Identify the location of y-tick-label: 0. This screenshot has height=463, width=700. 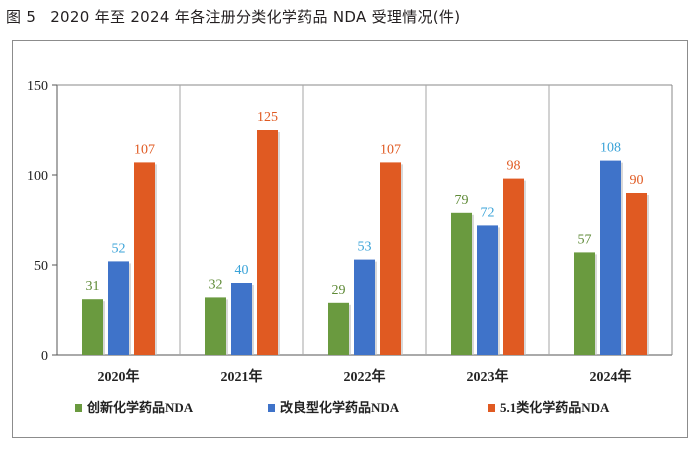
(44, 356).